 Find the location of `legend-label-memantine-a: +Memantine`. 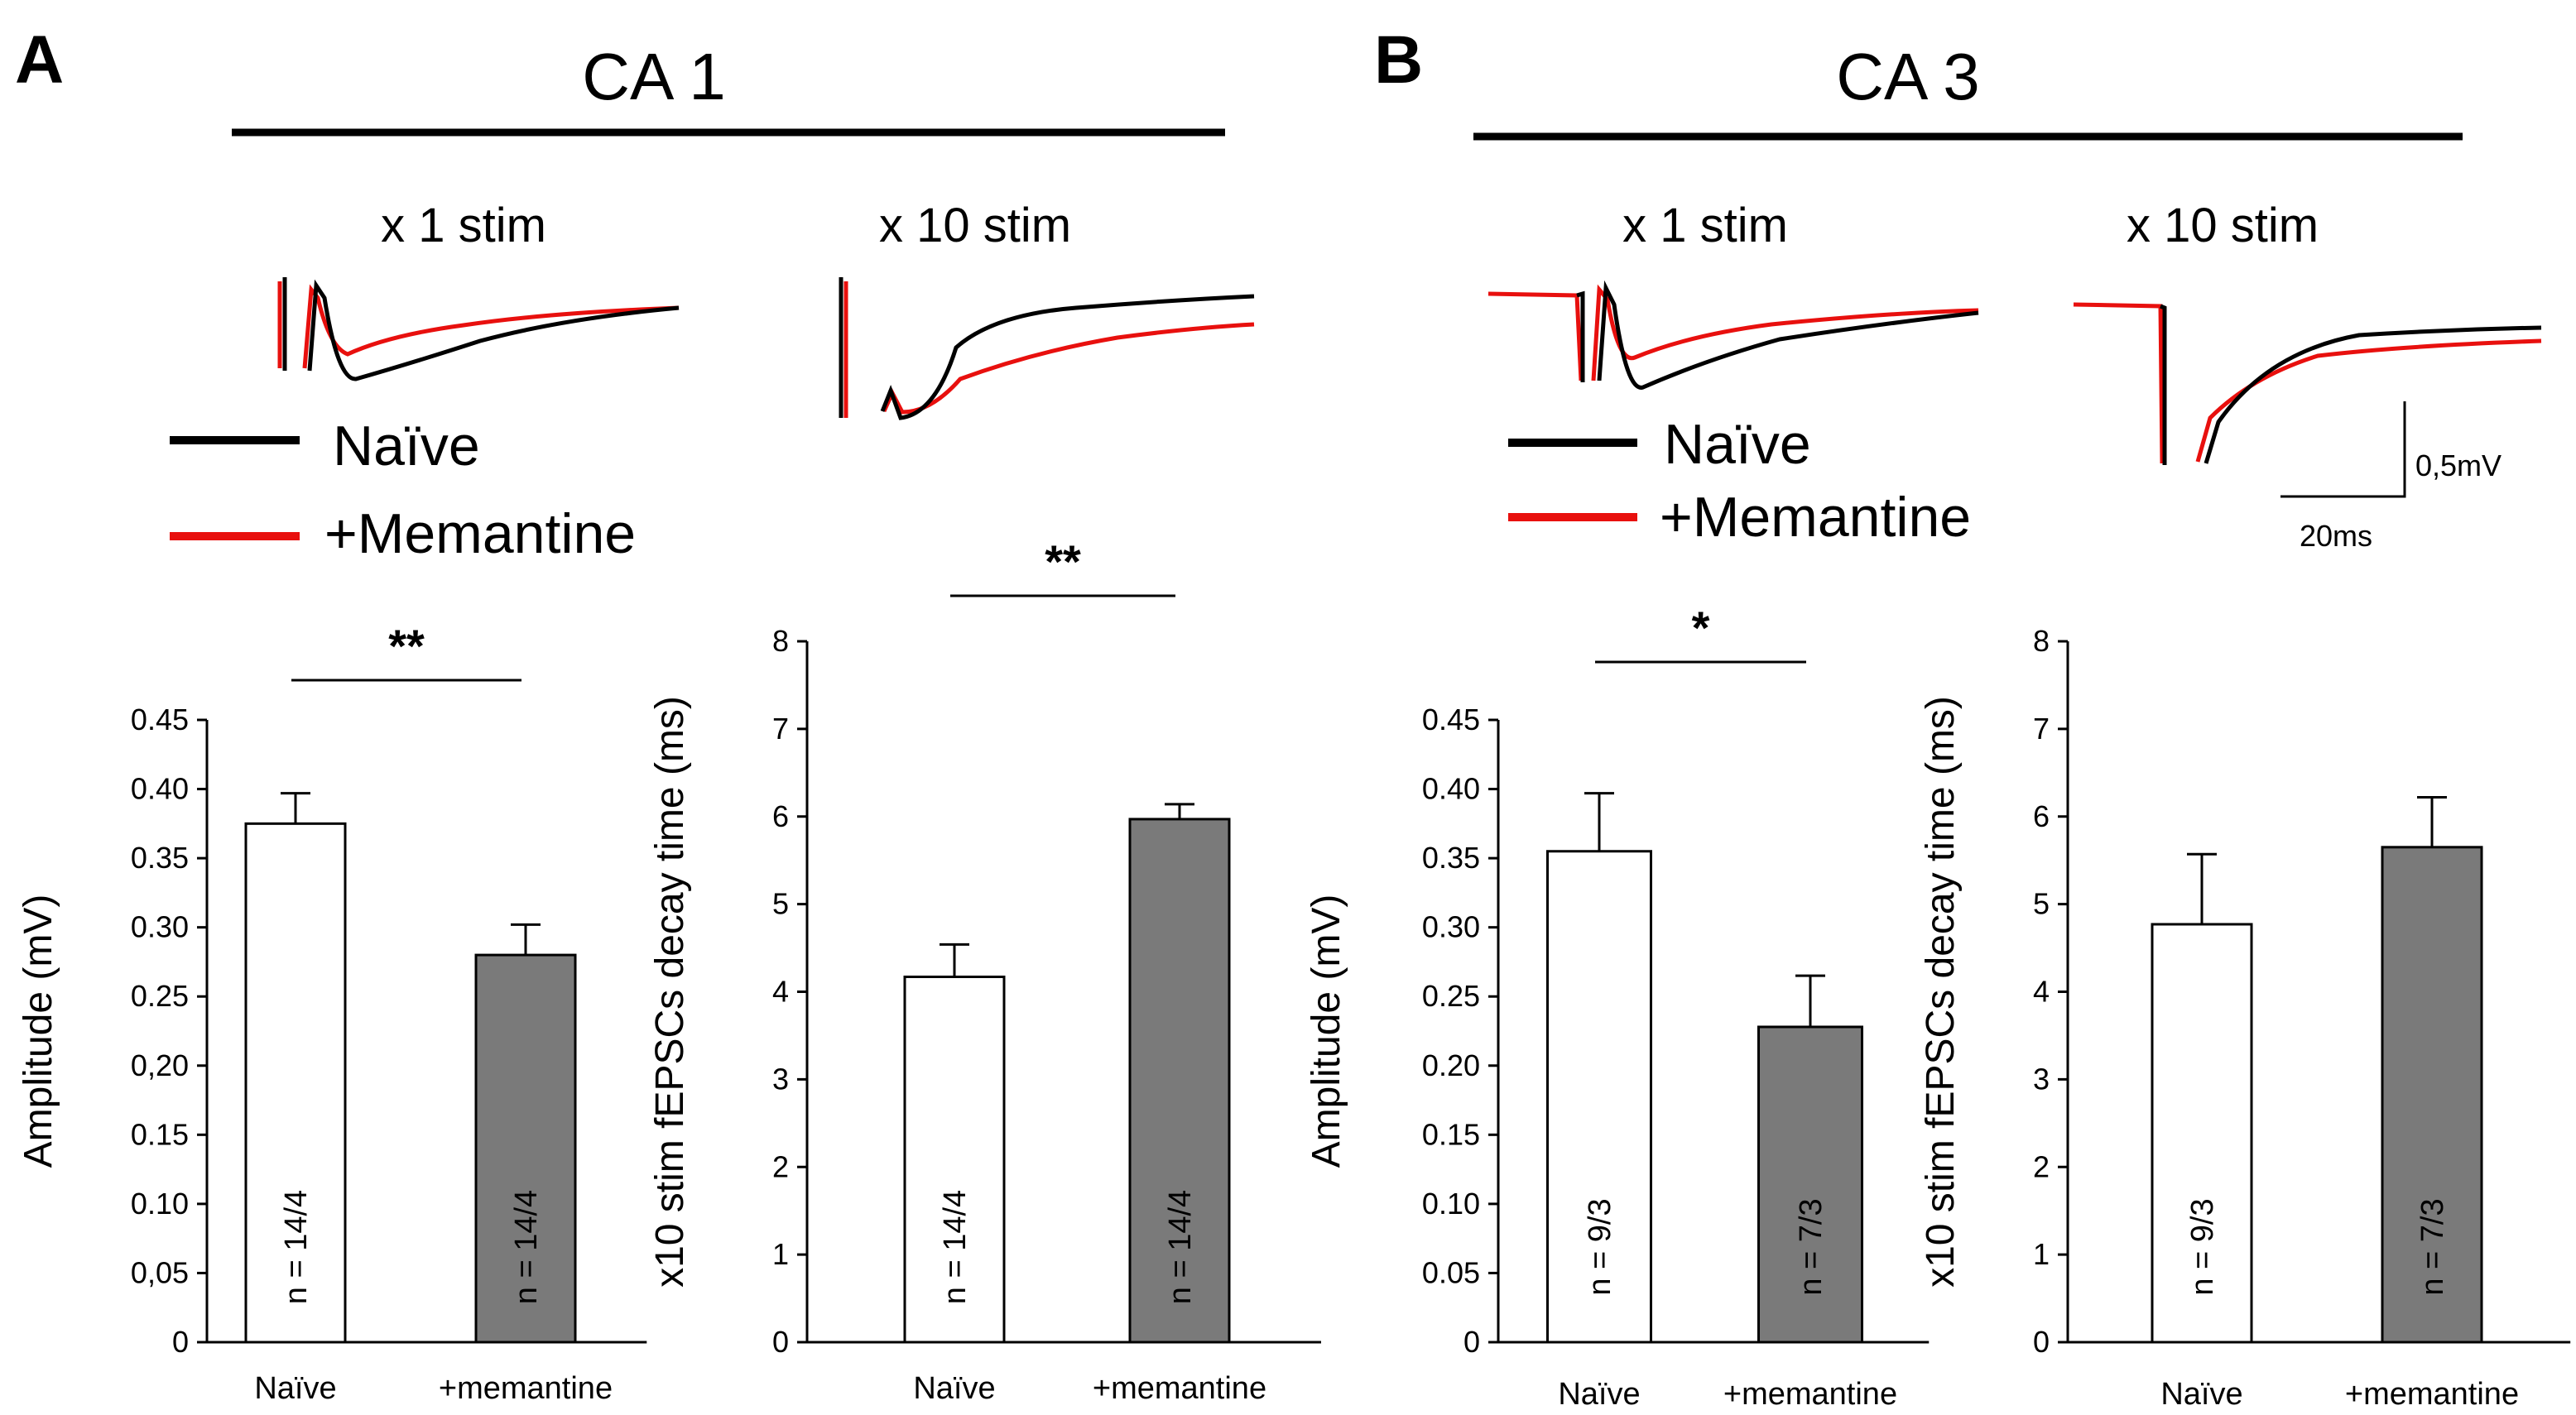

legend-label-memantine-a: +Memantine is located at coordinates (480, 533).